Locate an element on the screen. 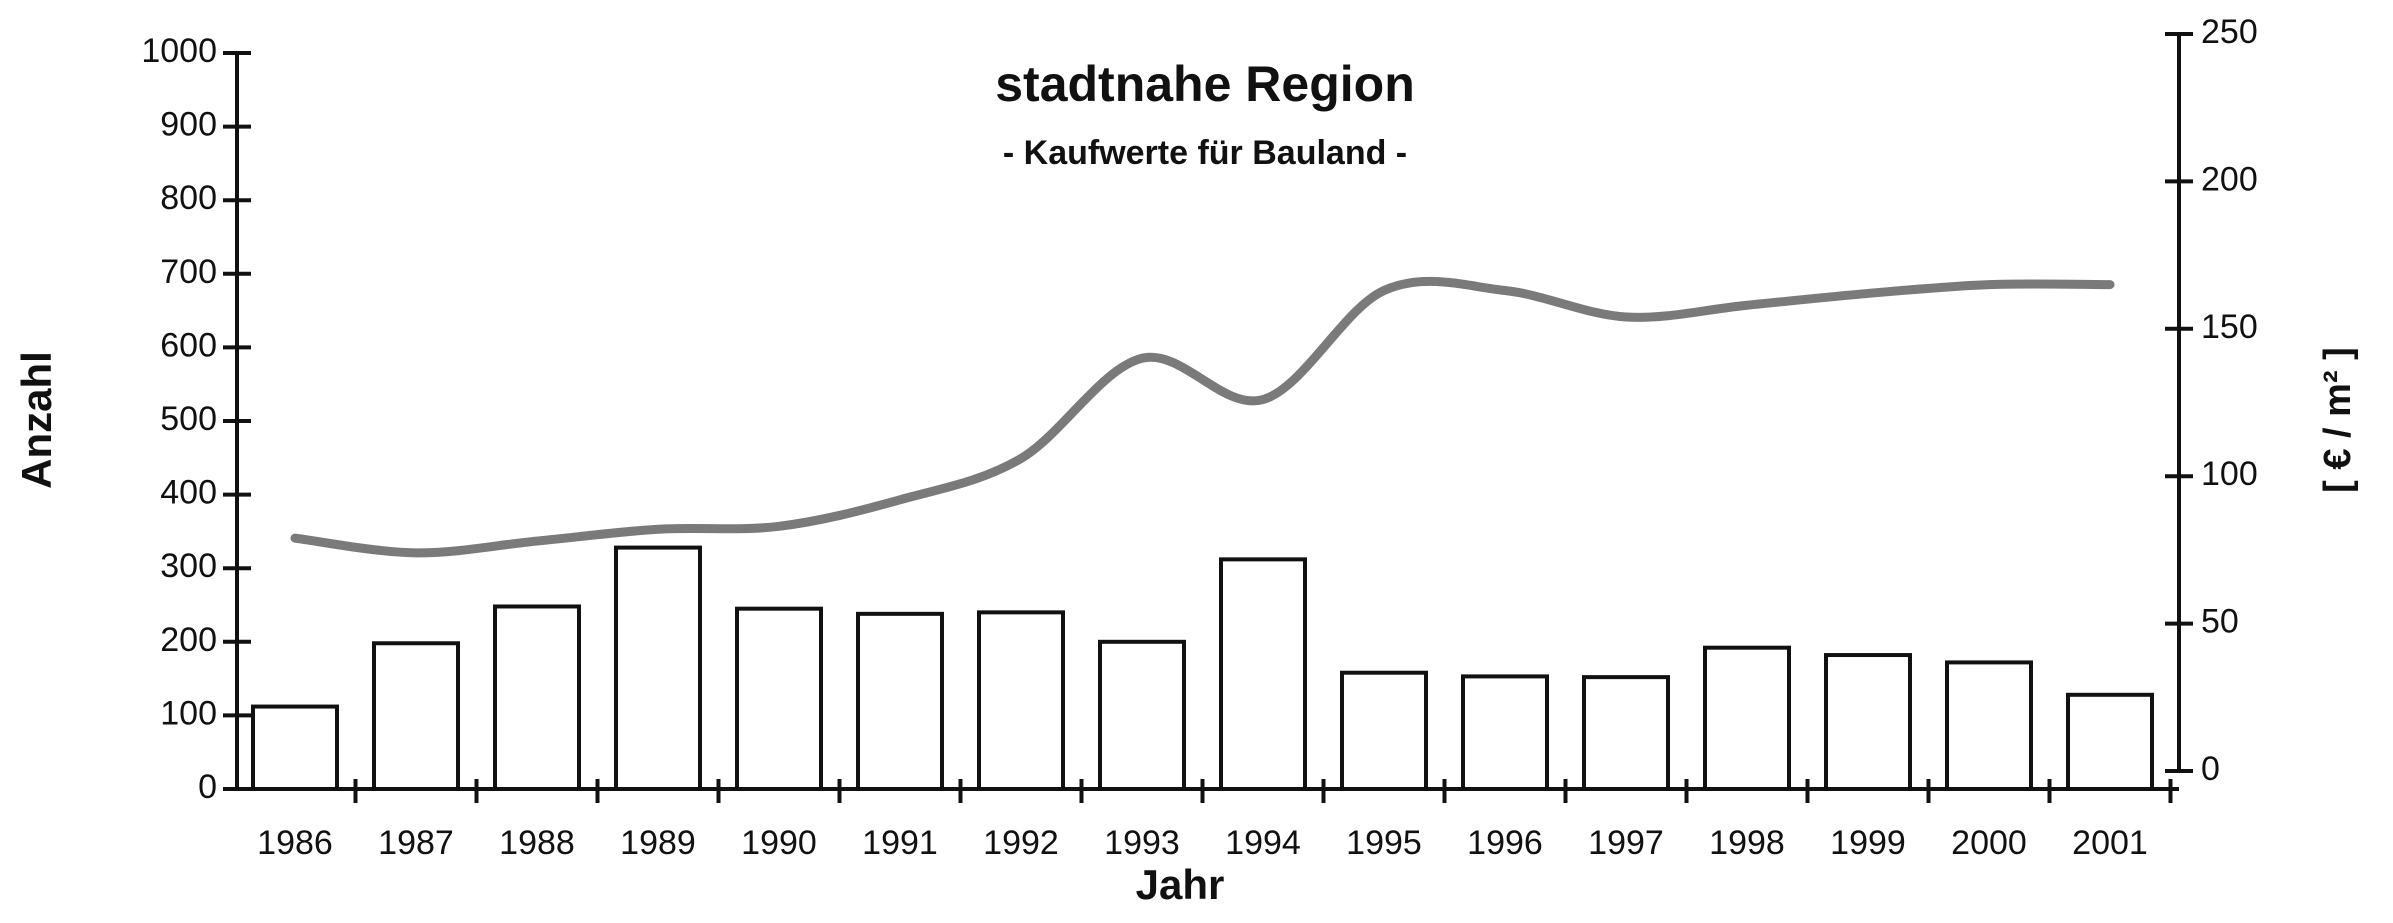 This screenshot has width=2393, height=923. x-tick-label: 1997 is located at coordinates (1626, 843).